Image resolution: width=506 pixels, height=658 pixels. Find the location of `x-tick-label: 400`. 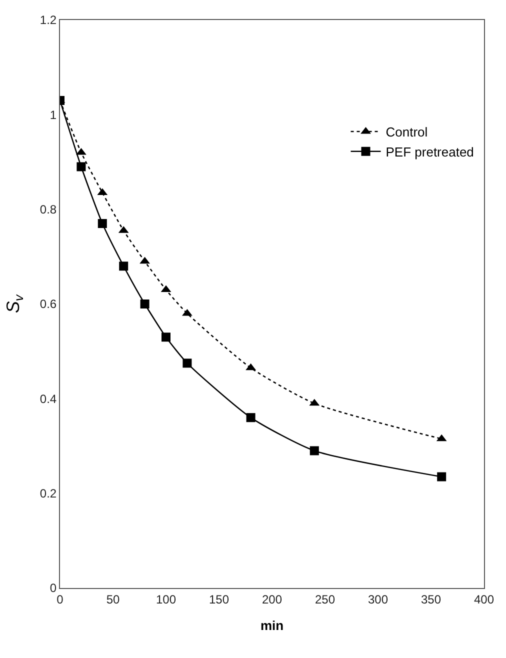

x-tick-label: 400 is located at coordinates (484, 599).